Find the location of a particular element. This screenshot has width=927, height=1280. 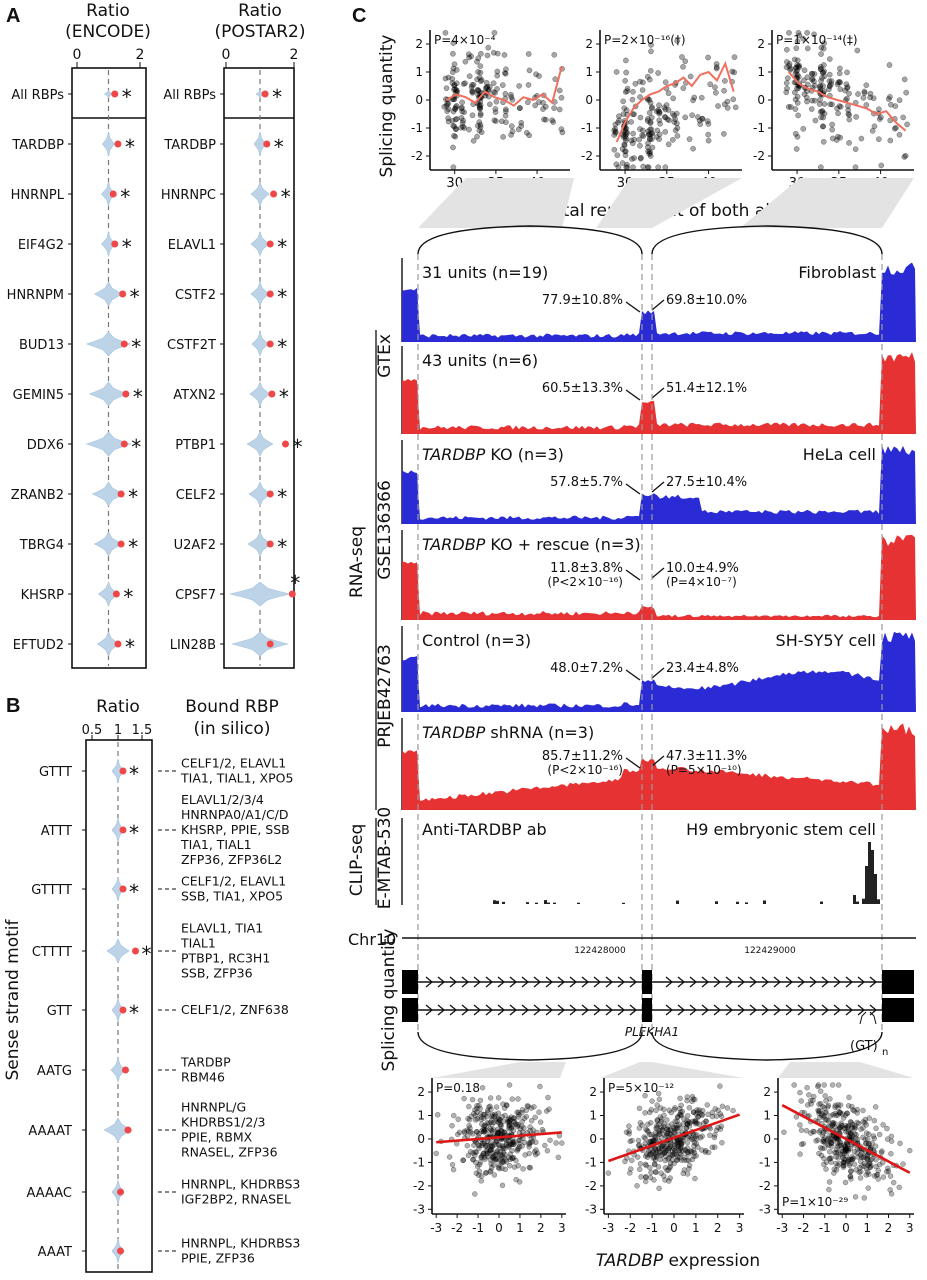

postar-row-label: ATXN2 is located at coordinates (194, 395).